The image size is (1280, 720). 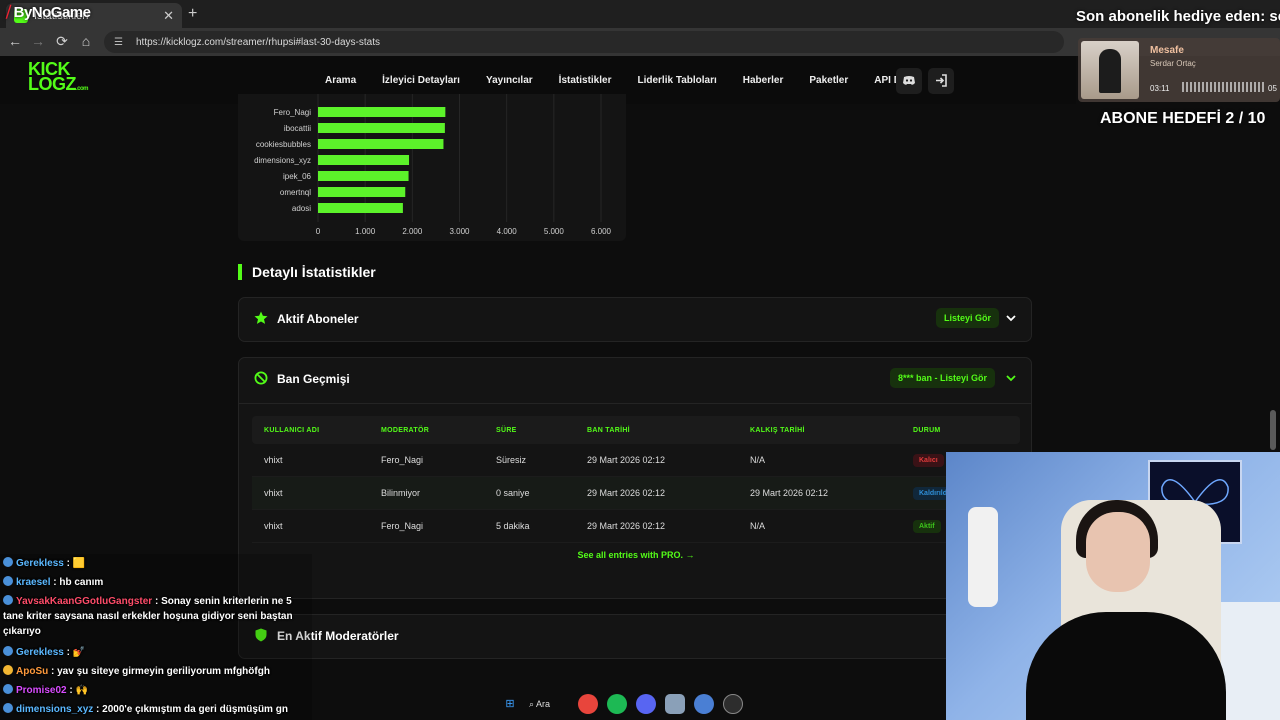 I want to click on col-header-duration: SÜRE, so click(x=506, y=430).